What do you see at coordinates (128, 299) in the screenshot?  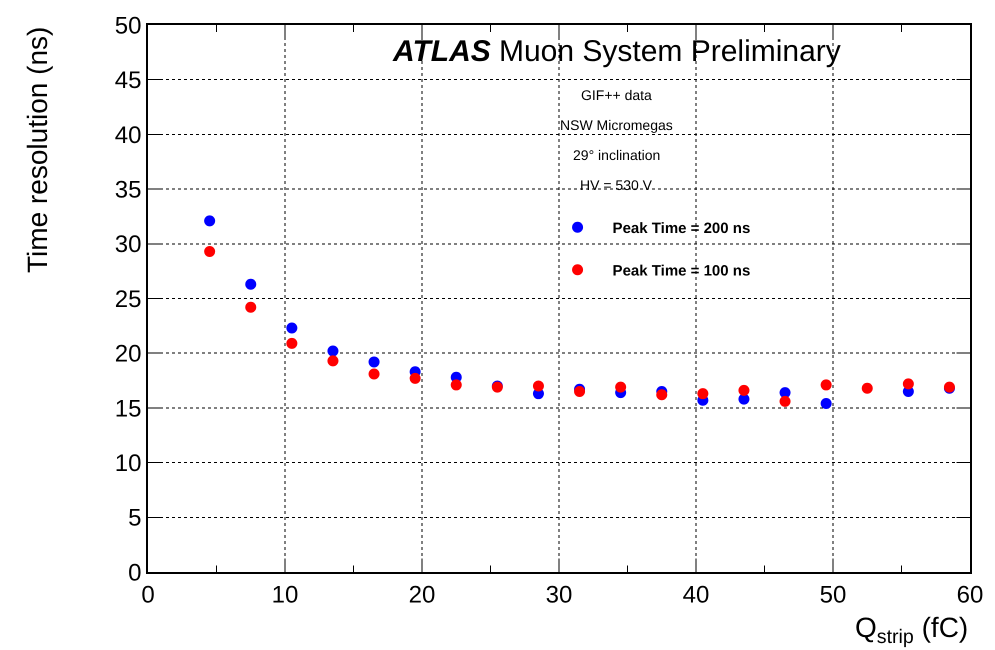 I see `y-tick-label: 25` at bounding box center [128, 299].